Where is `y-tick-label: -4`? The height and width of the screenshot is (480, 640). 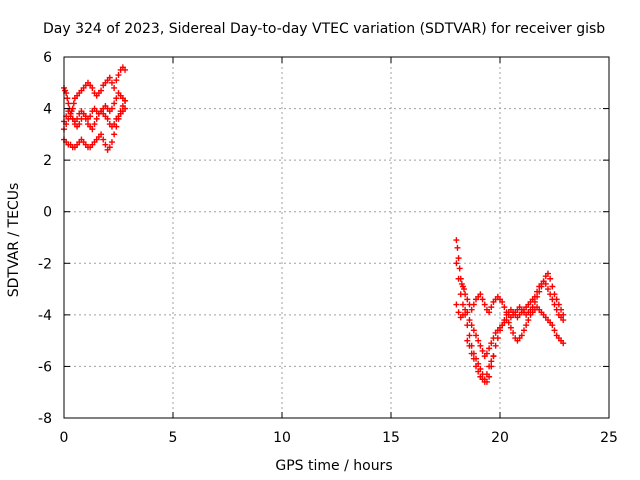
y-tick-label: -4 is located at coordinates (45, 316).